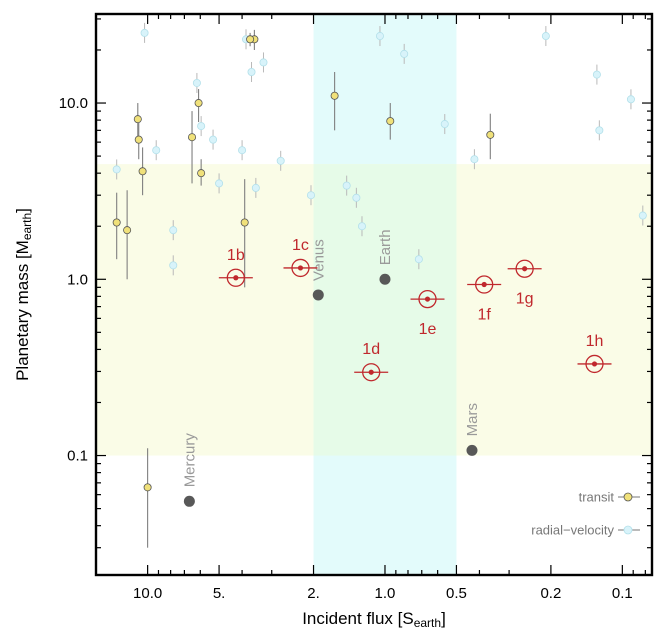 Image resolution: width=665 pixels, height=633 pixels. I want to click on overlap-band, so click(385, 310).